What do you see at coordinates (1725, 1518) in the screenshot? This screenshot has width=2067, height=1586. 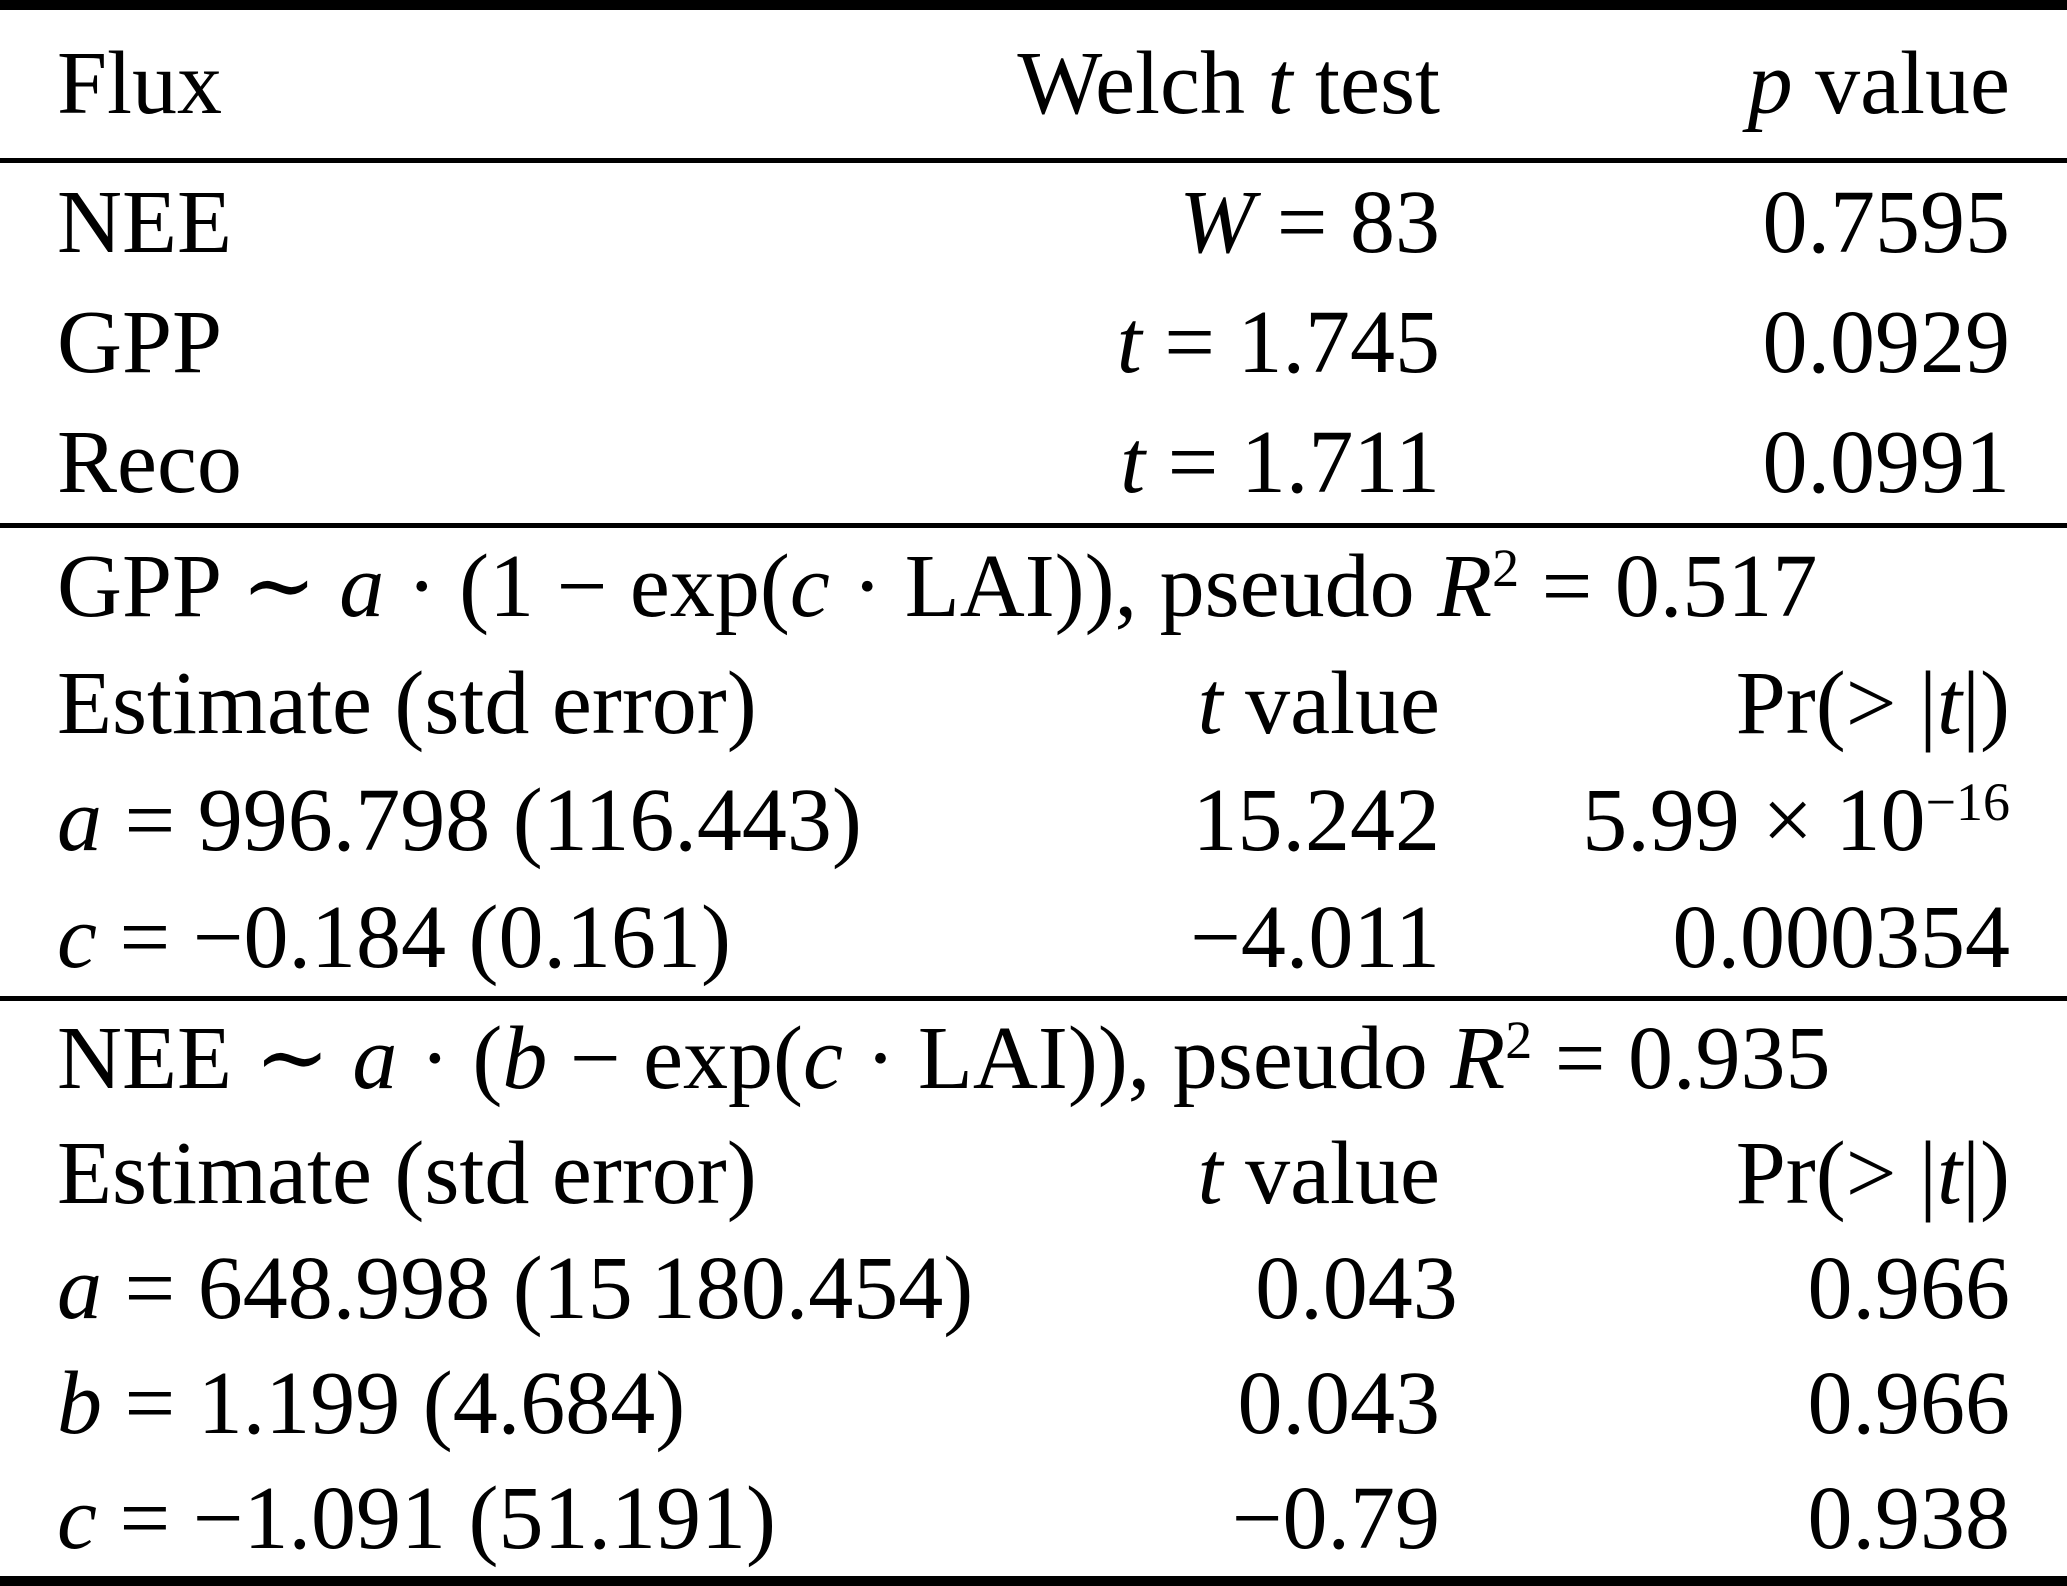 I see `cell-pr-t: 0.938` at bounding box center [1725, 1518].